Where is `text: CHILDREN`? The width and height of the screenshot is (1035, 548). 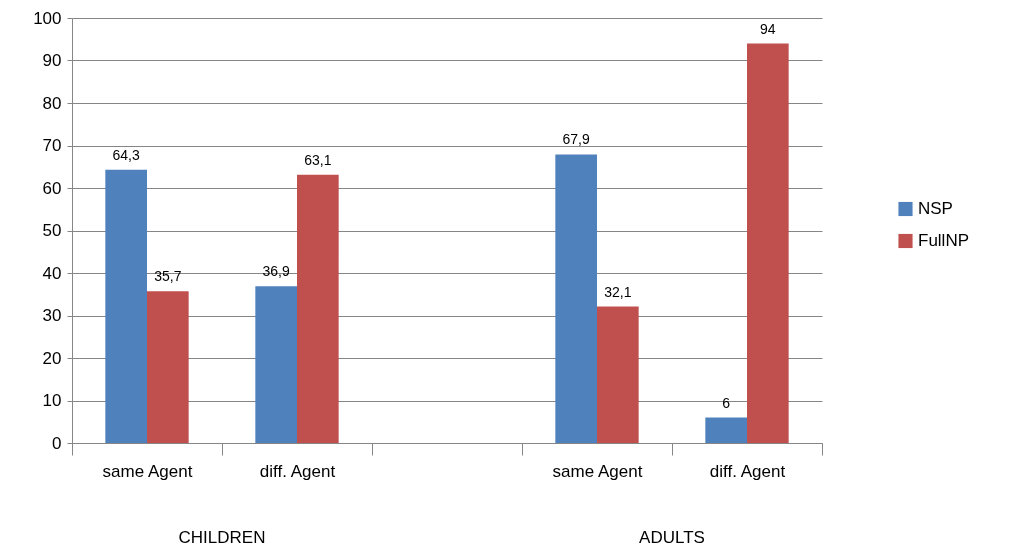 text: CHILDREN is located at coordinates (222, 537).